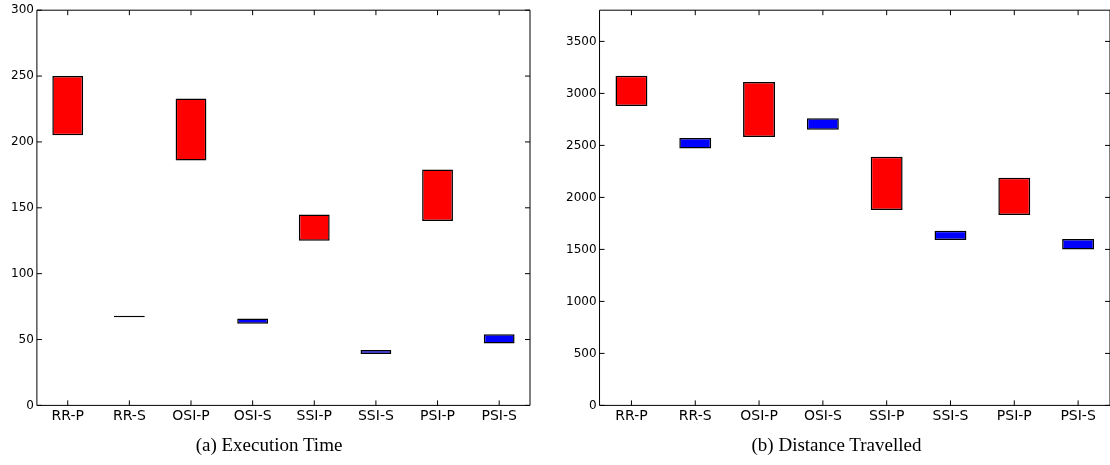 The height and width of the screenshot is (465, 1110). Describe the element at coordinates (22, 206) in the screenshot. I see `y-tick-label: 150` at that location.